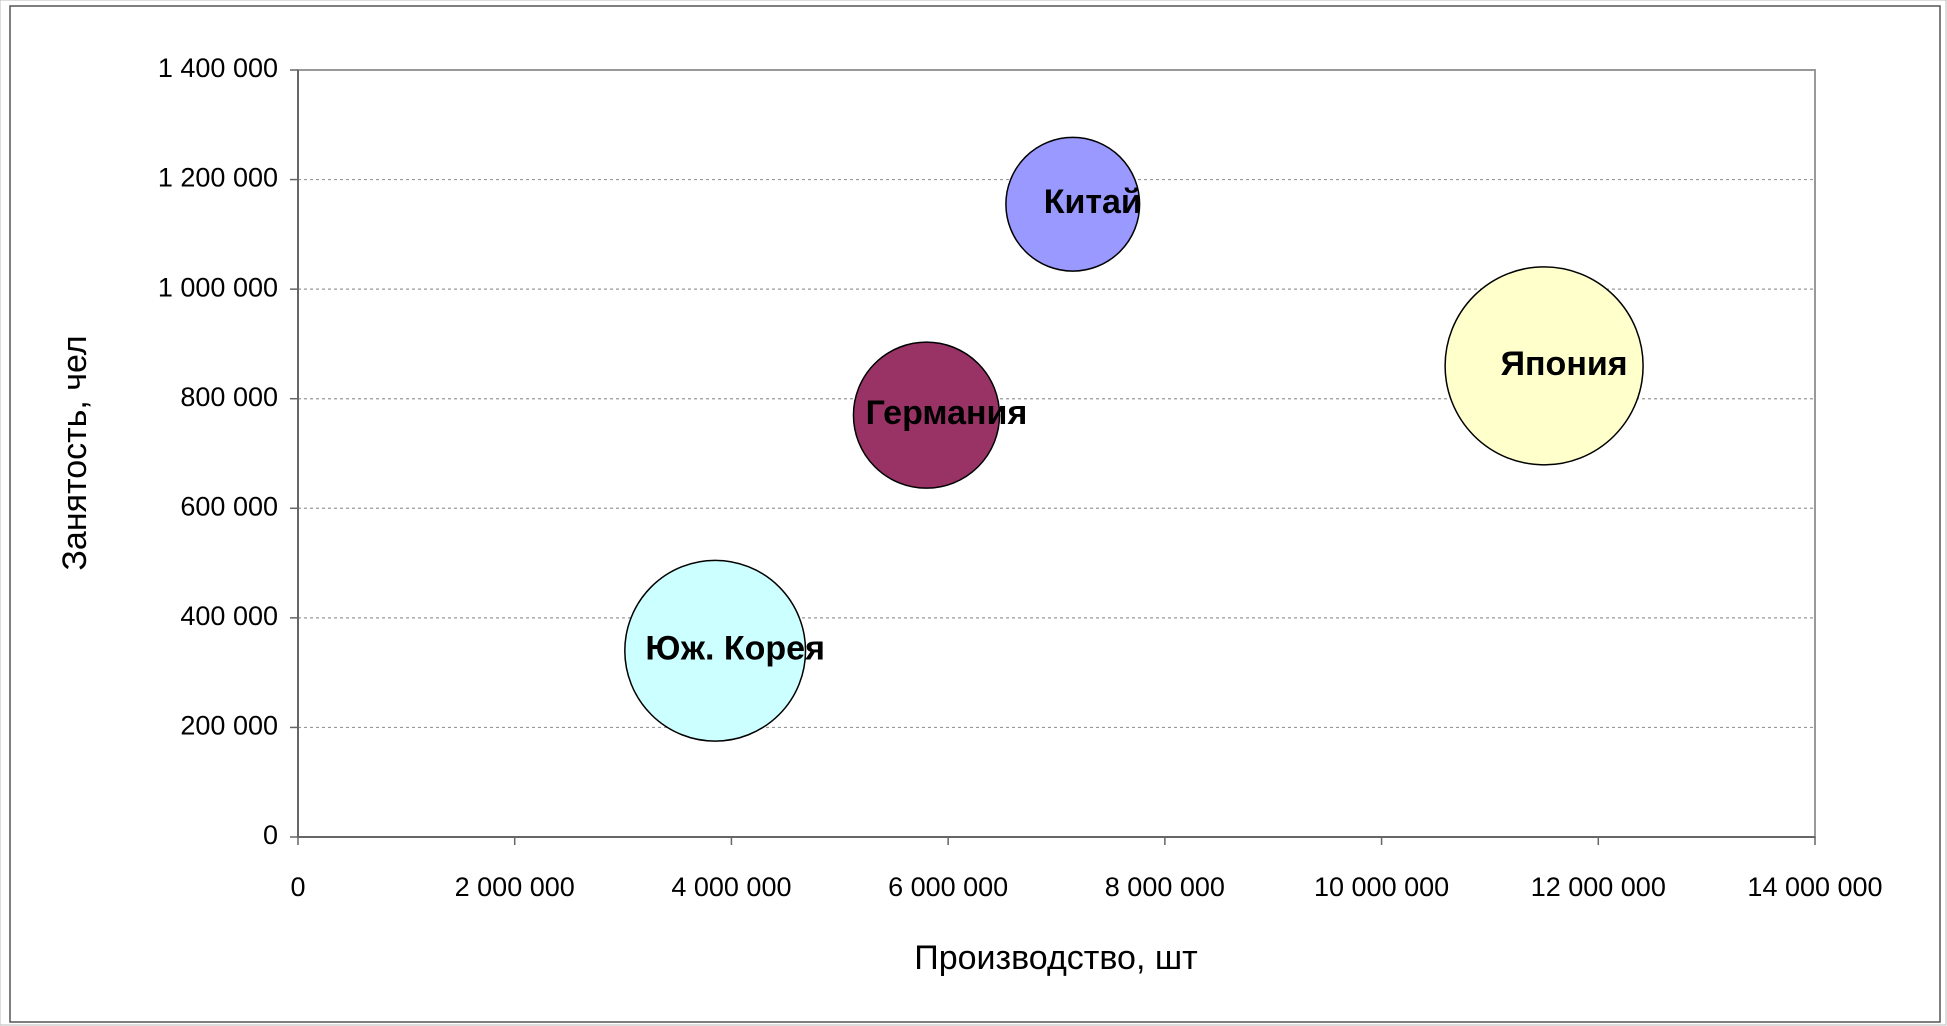 The width and height of the screenshot is (1947, 1026). What do you see at coordinates (218, 287) in the screenshot?
I see `y-tick-label: 1 000 000` at bounding box center [218, 287].